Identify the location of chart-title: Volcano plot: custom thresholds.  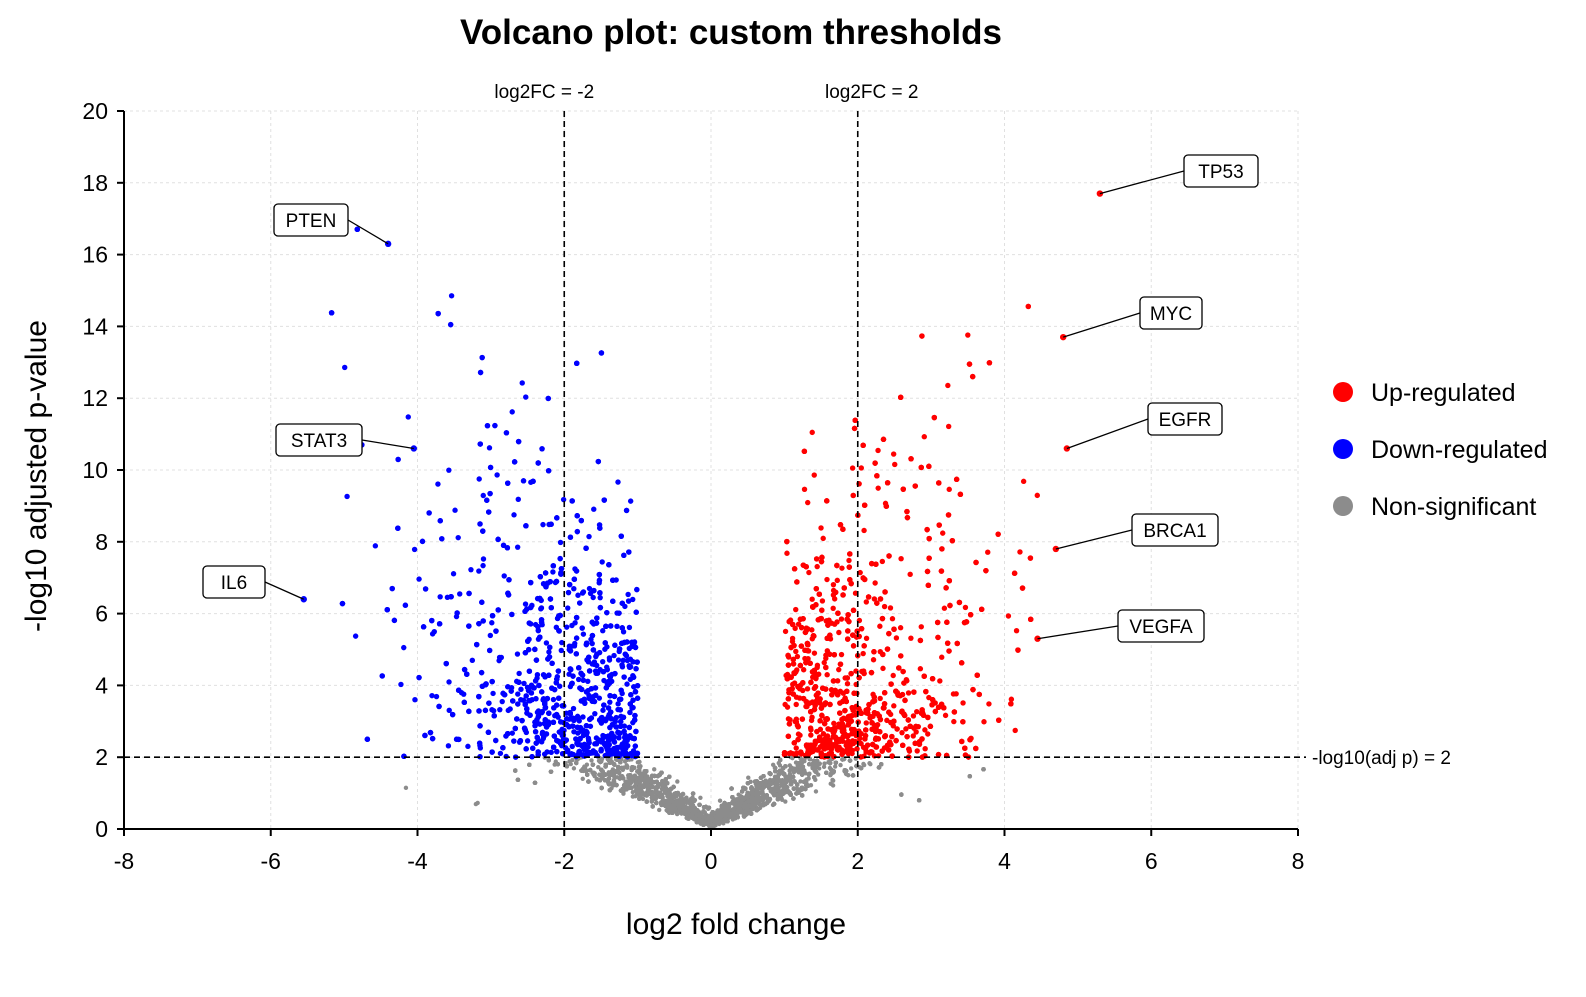
(731, 32).